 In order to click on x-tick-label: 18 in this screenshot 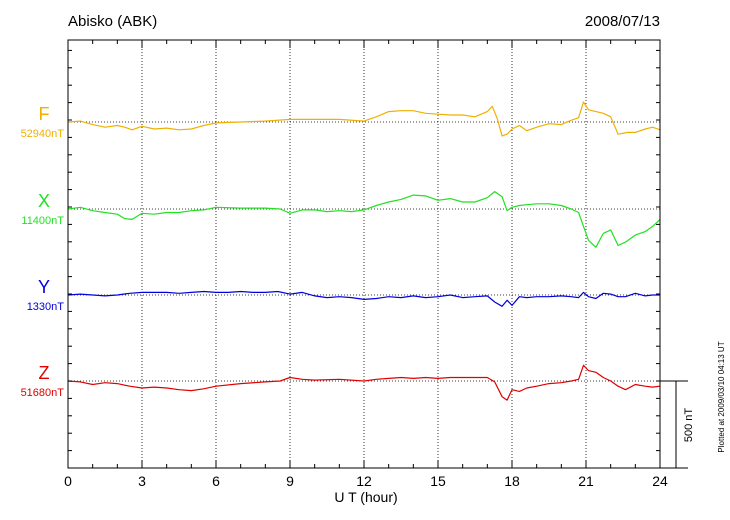, I will do `click(512, 481)`.